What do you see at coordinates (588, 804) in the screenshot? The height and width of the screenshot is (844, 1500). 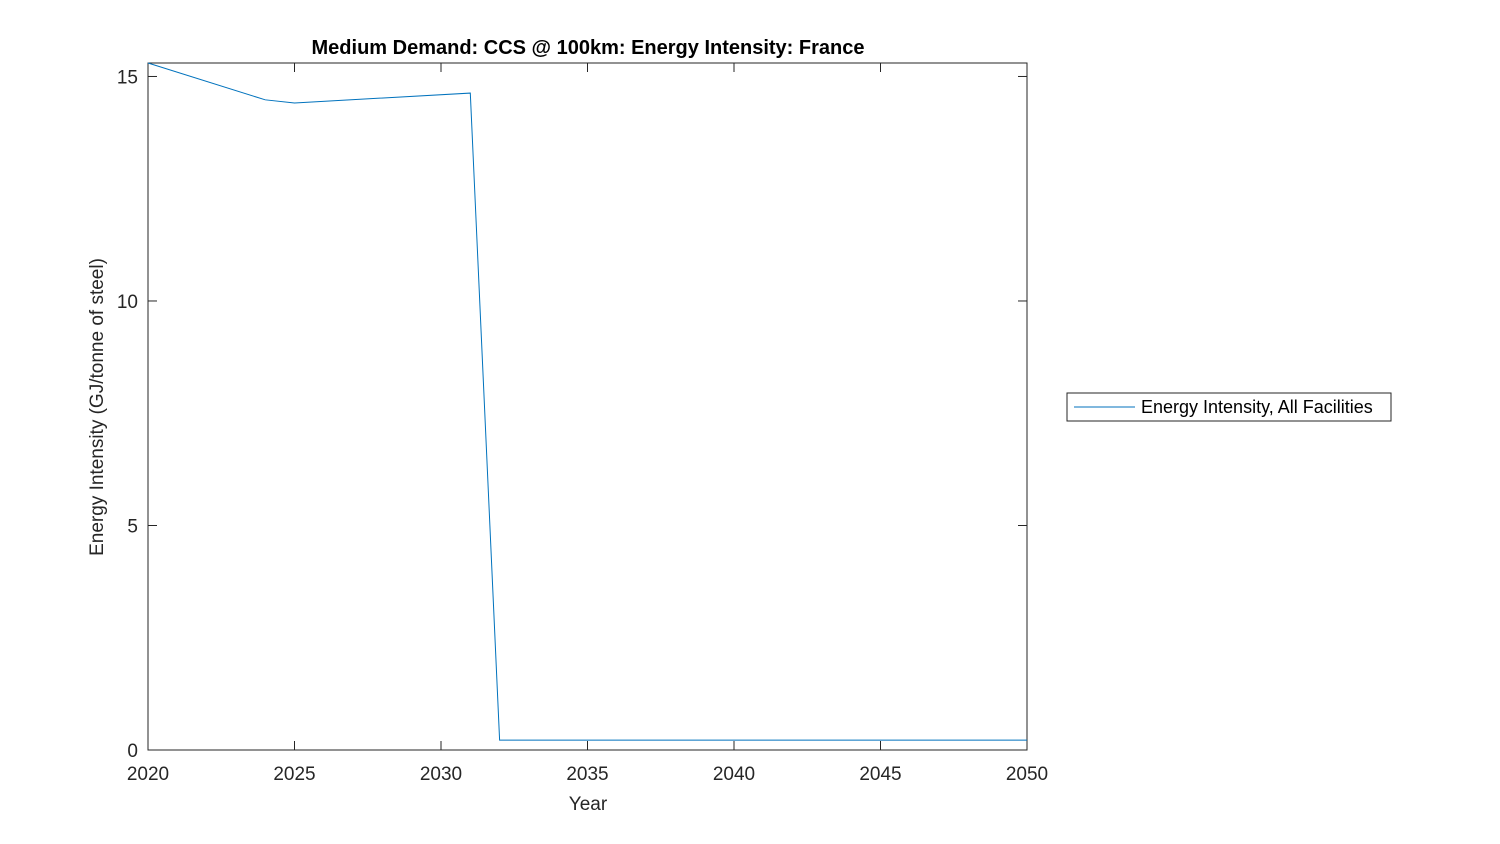 I see `x-axis-label: Year` at bounding box center [588, 804].